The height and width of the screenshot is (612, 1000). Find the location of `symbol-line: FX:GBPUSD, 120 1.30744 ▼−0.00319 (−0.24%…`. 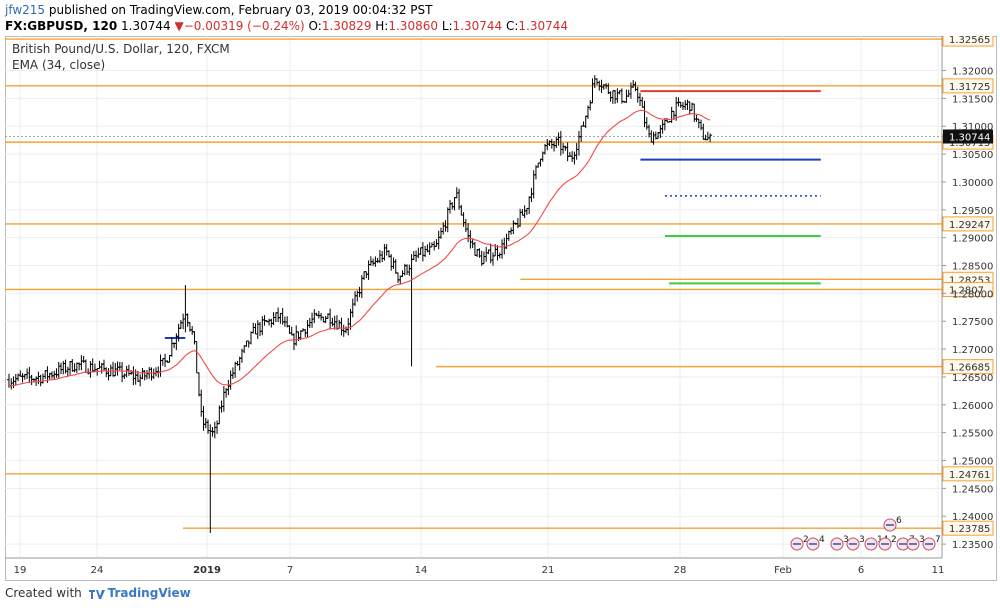

symbol-line: FX:GBPUSD, 120 1.30744 ▼−0.00319 (−0.24%… is located at coordinates (286, 26).